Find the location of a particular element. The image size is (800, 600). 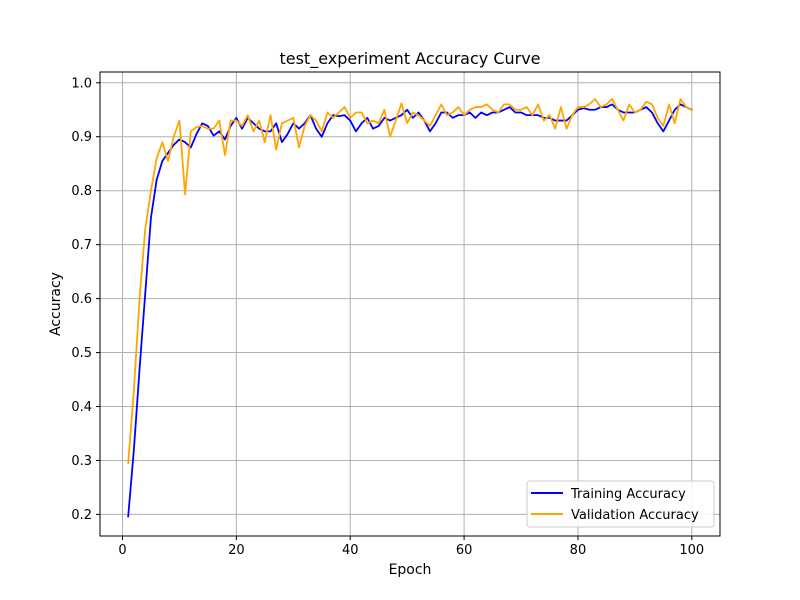

legend: Training Accuracy Validation Accuracy is located at coordinates (620, 504).